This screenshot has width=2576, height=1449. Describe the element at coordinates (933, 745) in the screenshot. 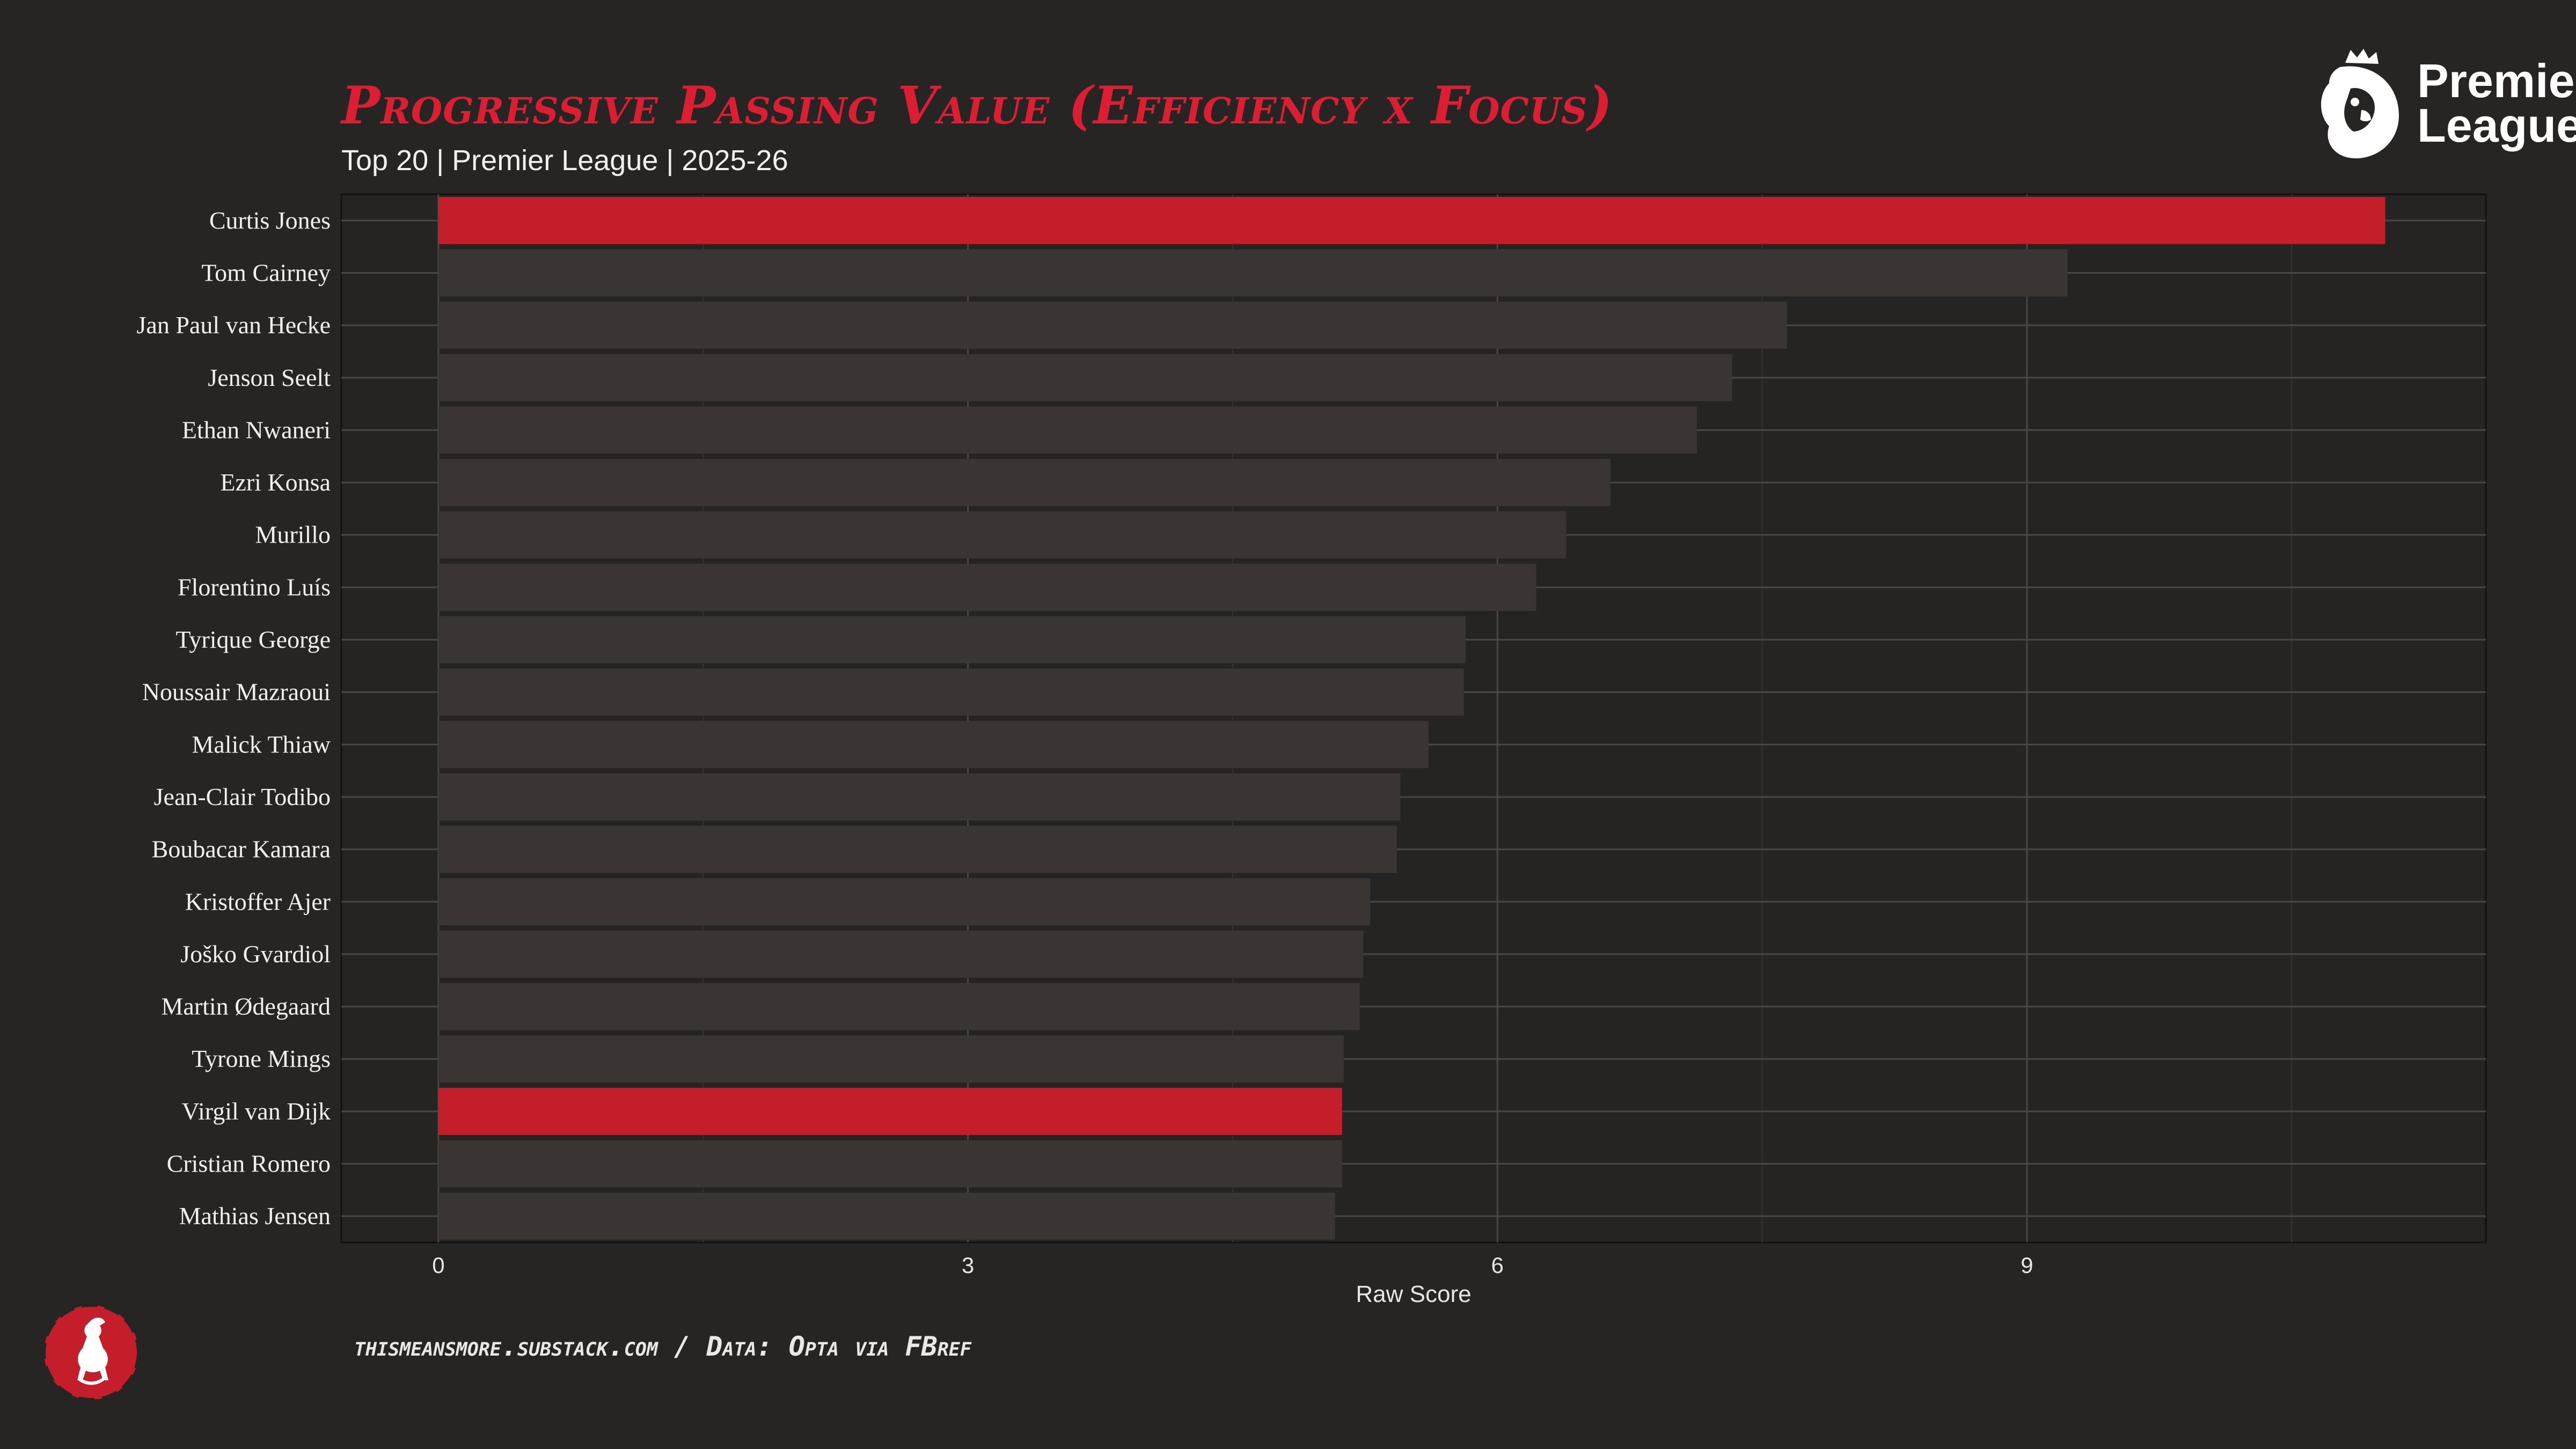

I see `bar-malick-thiaw` at that location.